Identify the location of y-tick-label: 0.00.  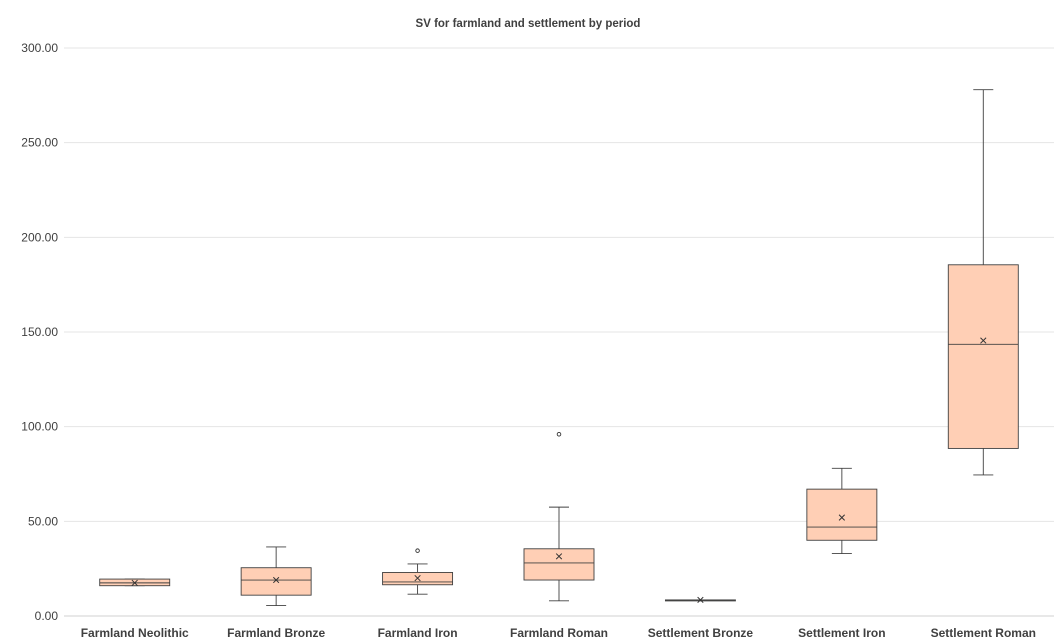
(47, 616).